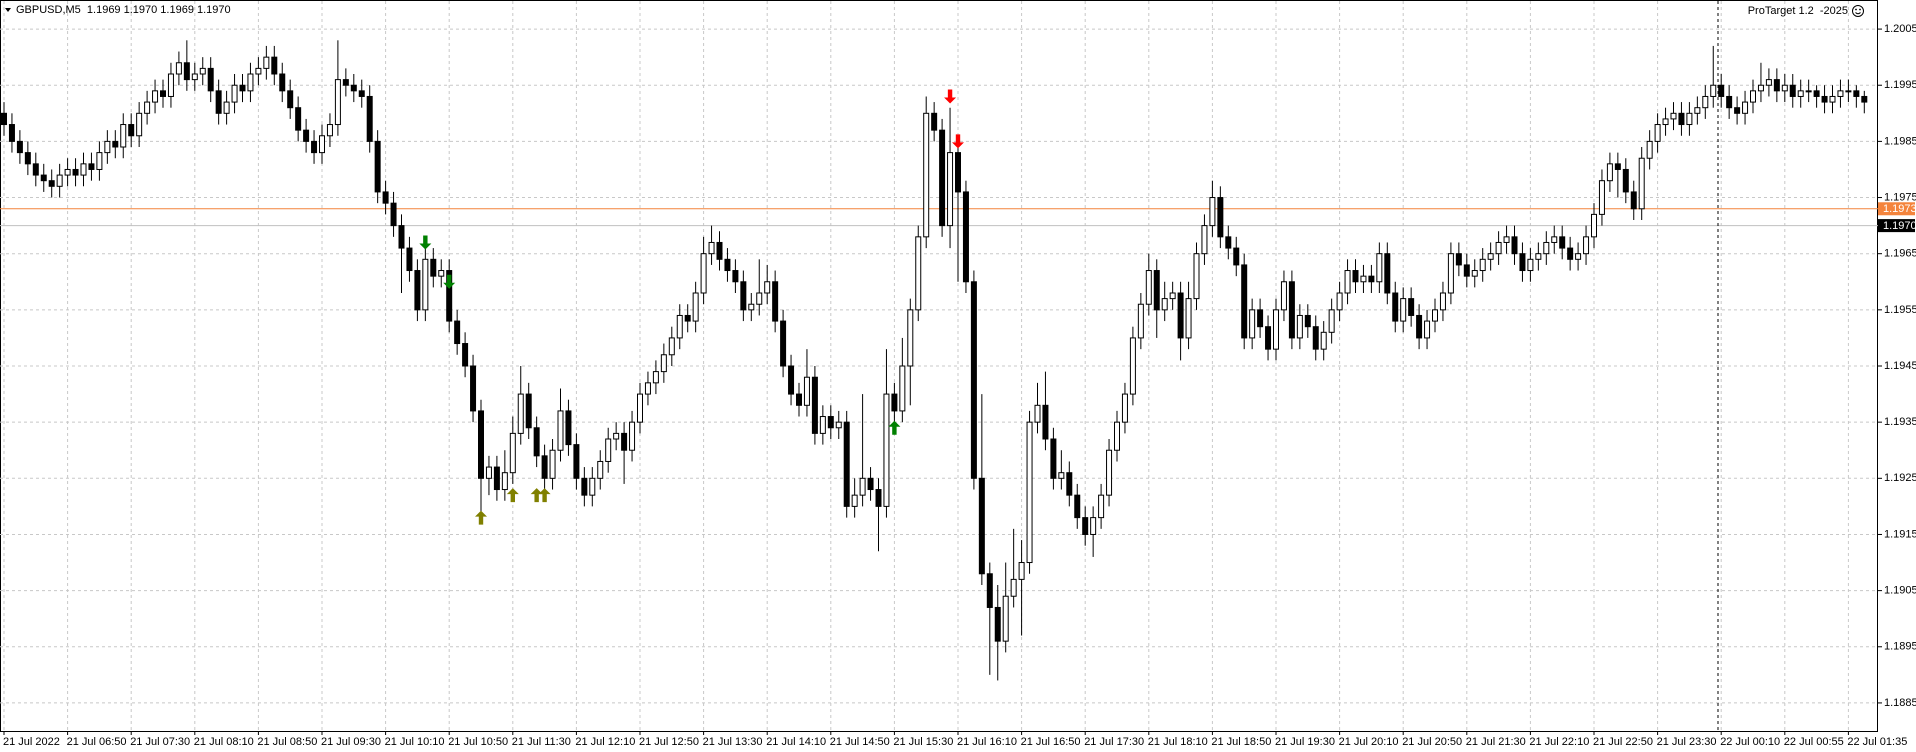 This screenshot has width=1916, height=752. I want to click on y-tick-label: 1.1915, so click(1900, 534).